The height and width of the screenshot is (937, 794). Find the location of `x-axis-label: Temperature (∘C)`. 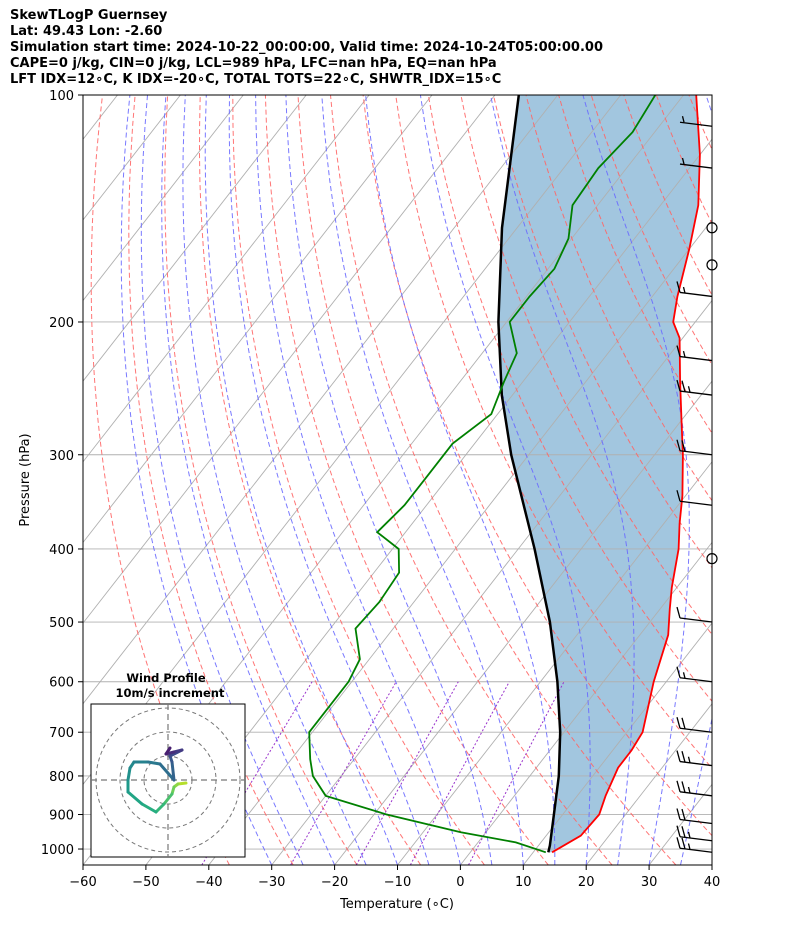

x-axis-label: Temperature (∘C) is located at coordinates (396, 904).